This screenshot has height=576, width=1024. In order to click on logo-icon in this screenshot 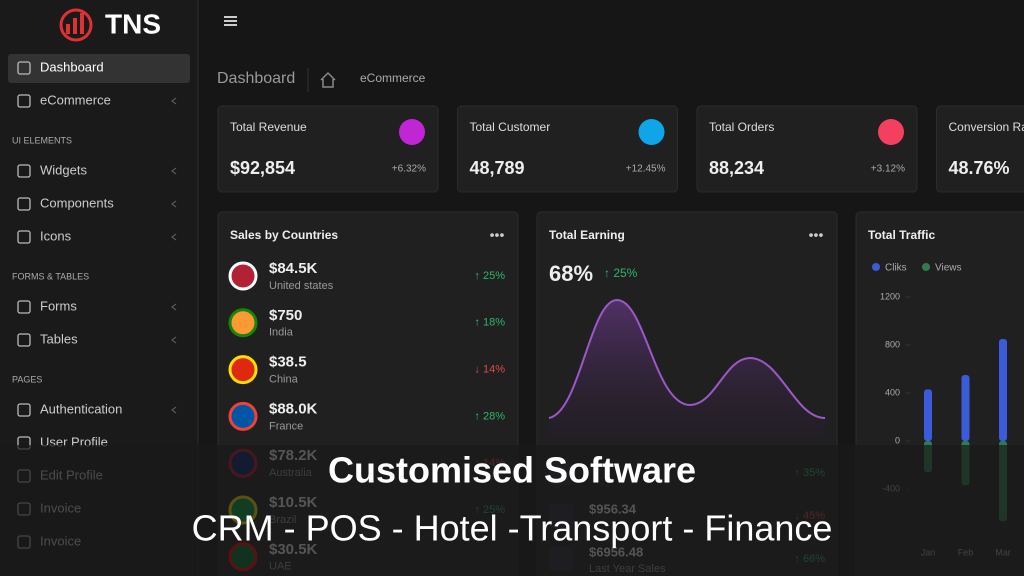, I will do `click(76, 25)`.